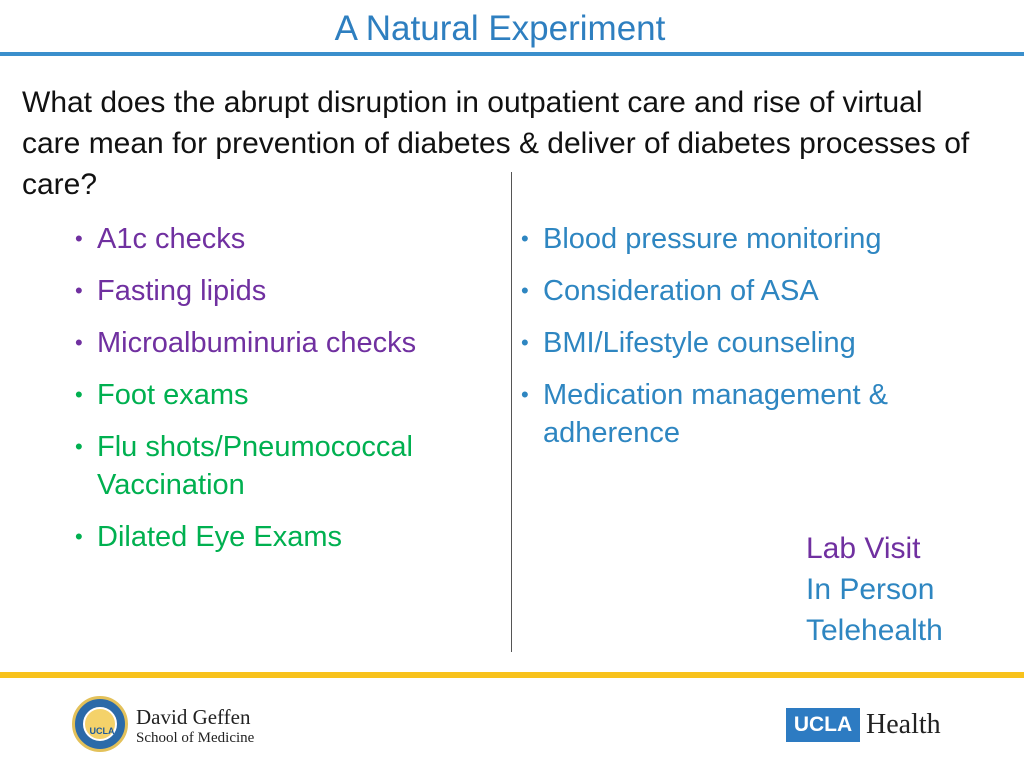  What do you see at coordinates (285, 343) in the screenshot?
I see `bullet-microalbuminuria-checks: Microalbuminuria checks` at bounding box center [285, 343].